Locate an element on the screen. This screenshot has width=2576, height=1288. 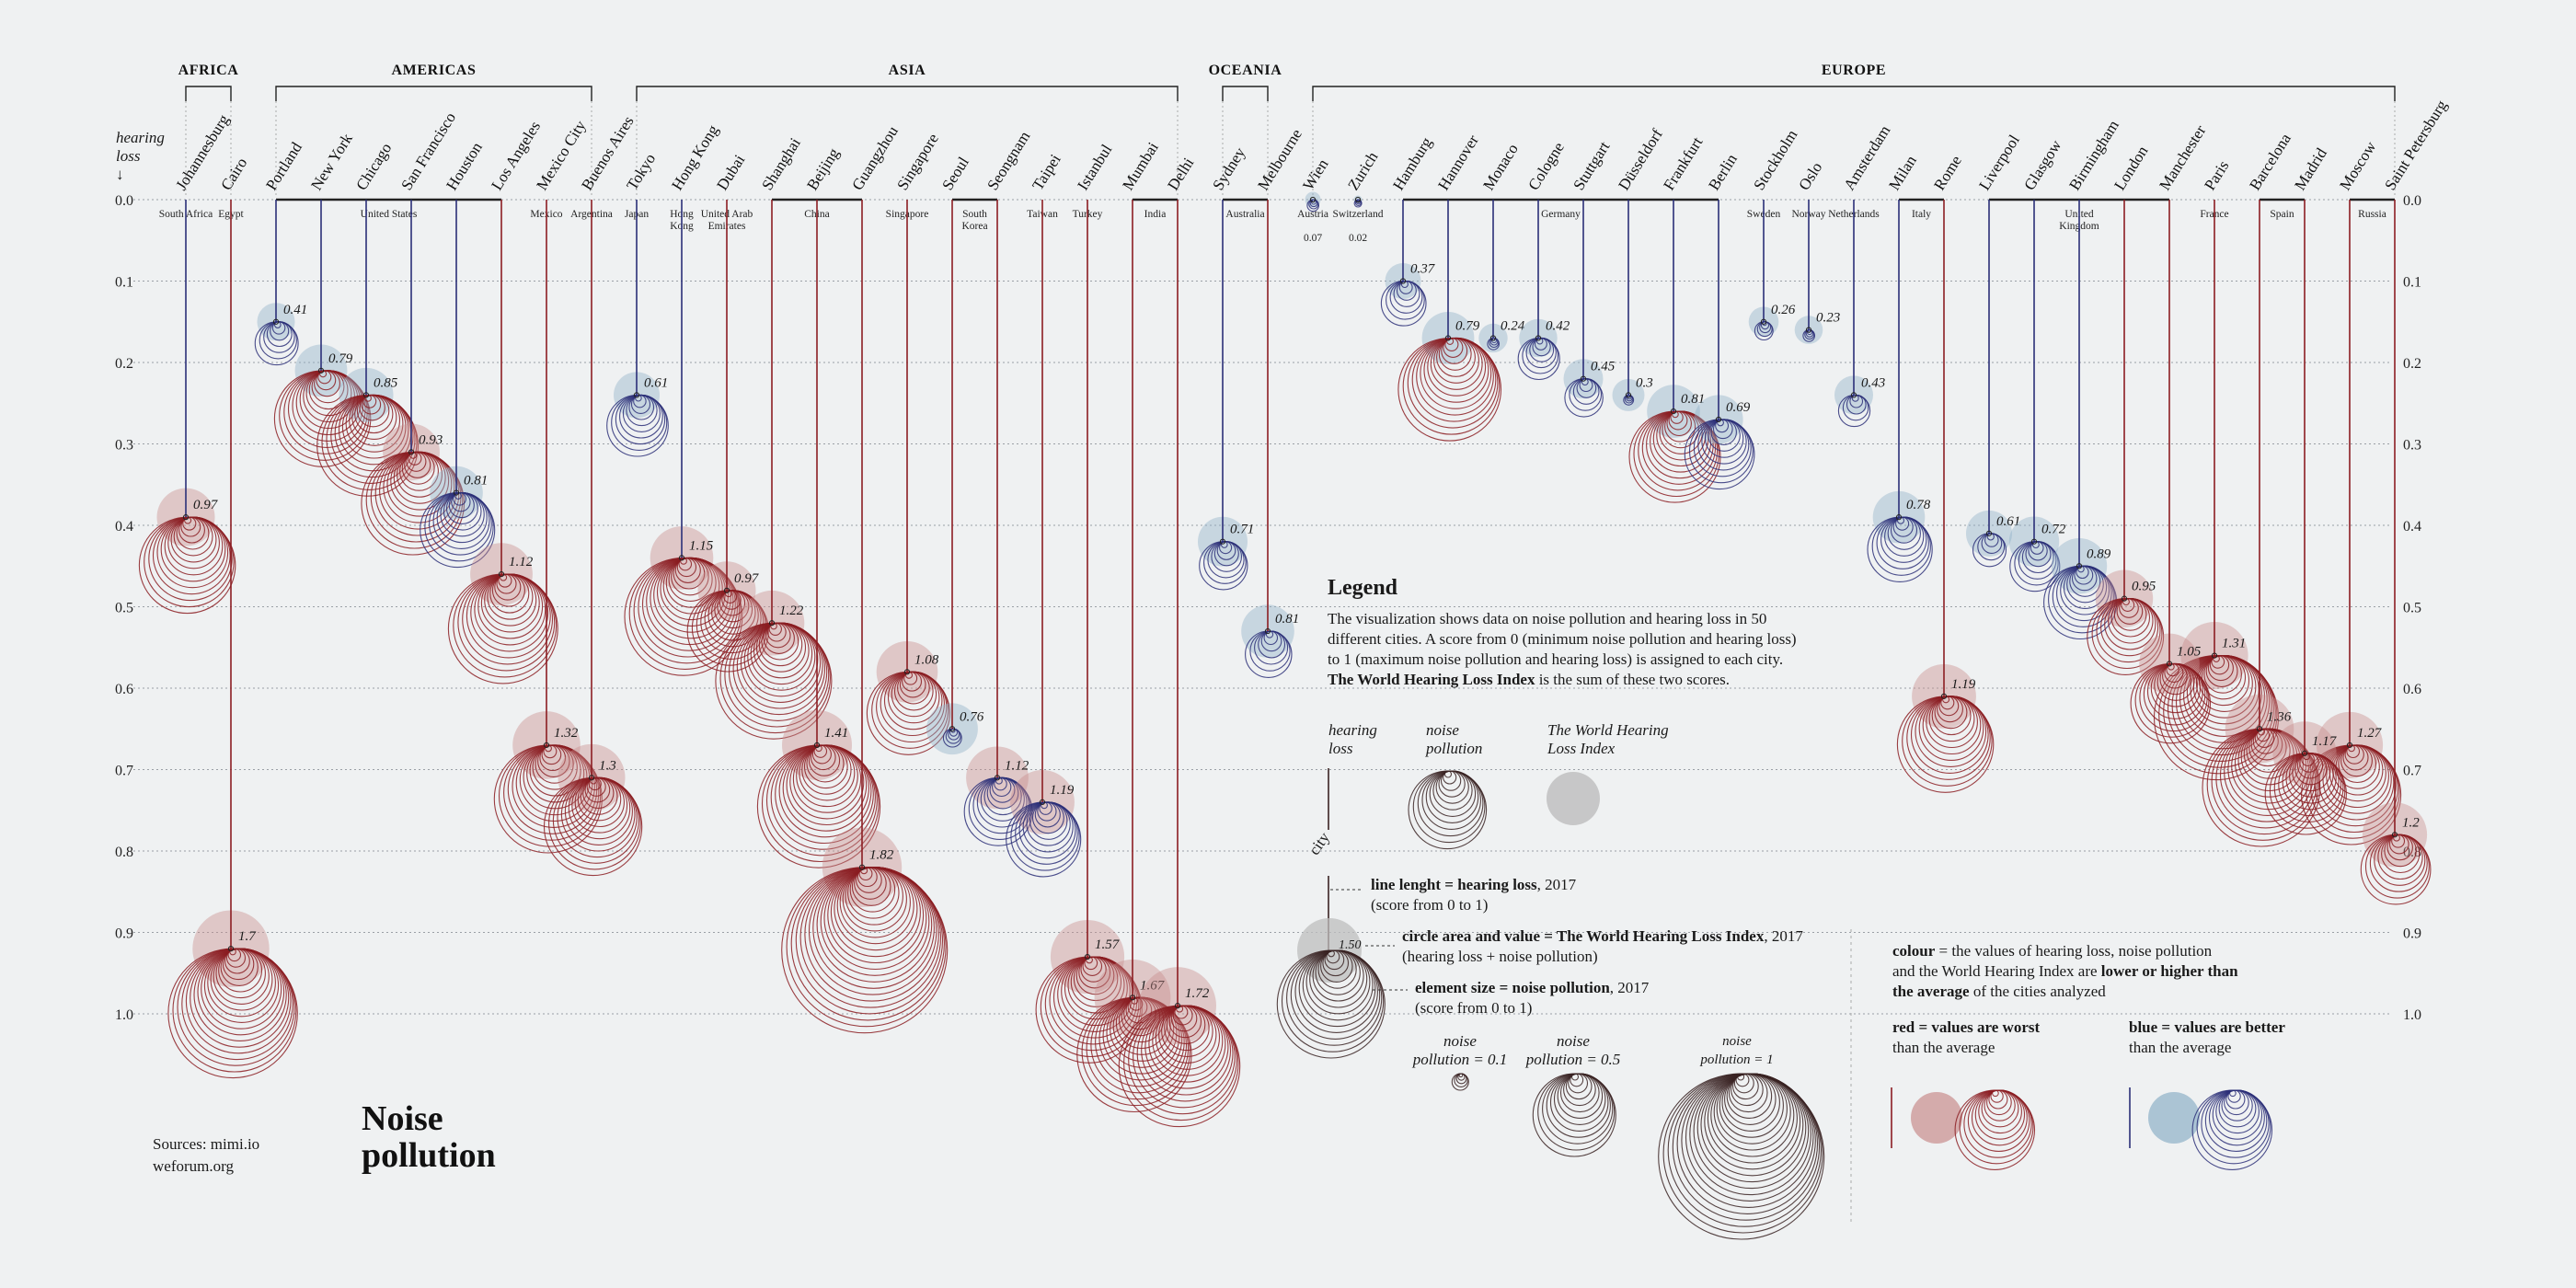
city-los-angeles: 1.12 is located at coordinates (502, 442).